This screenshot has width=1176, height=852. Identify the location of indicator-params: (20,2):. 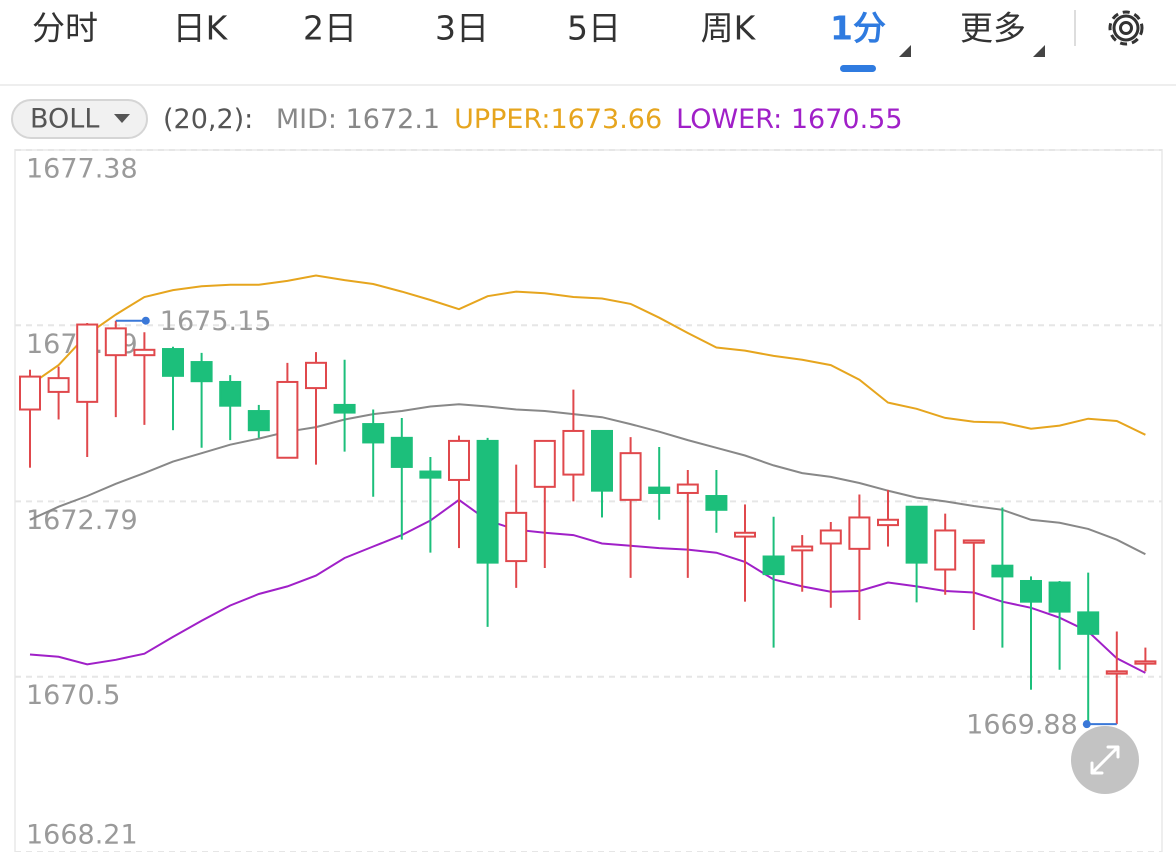
(208, 119).